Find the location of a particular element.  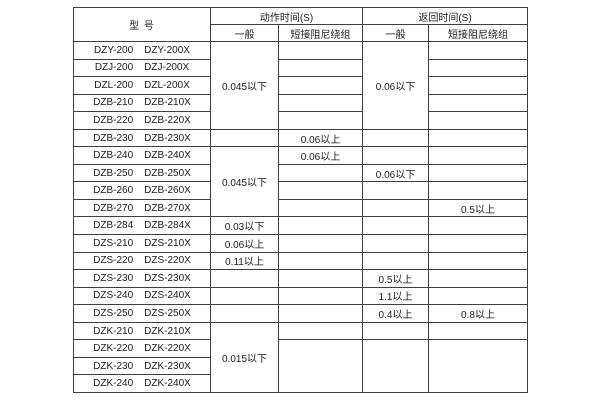

table-row: DZJ-200 DZJ-200X is located at coordinates (300, 68).